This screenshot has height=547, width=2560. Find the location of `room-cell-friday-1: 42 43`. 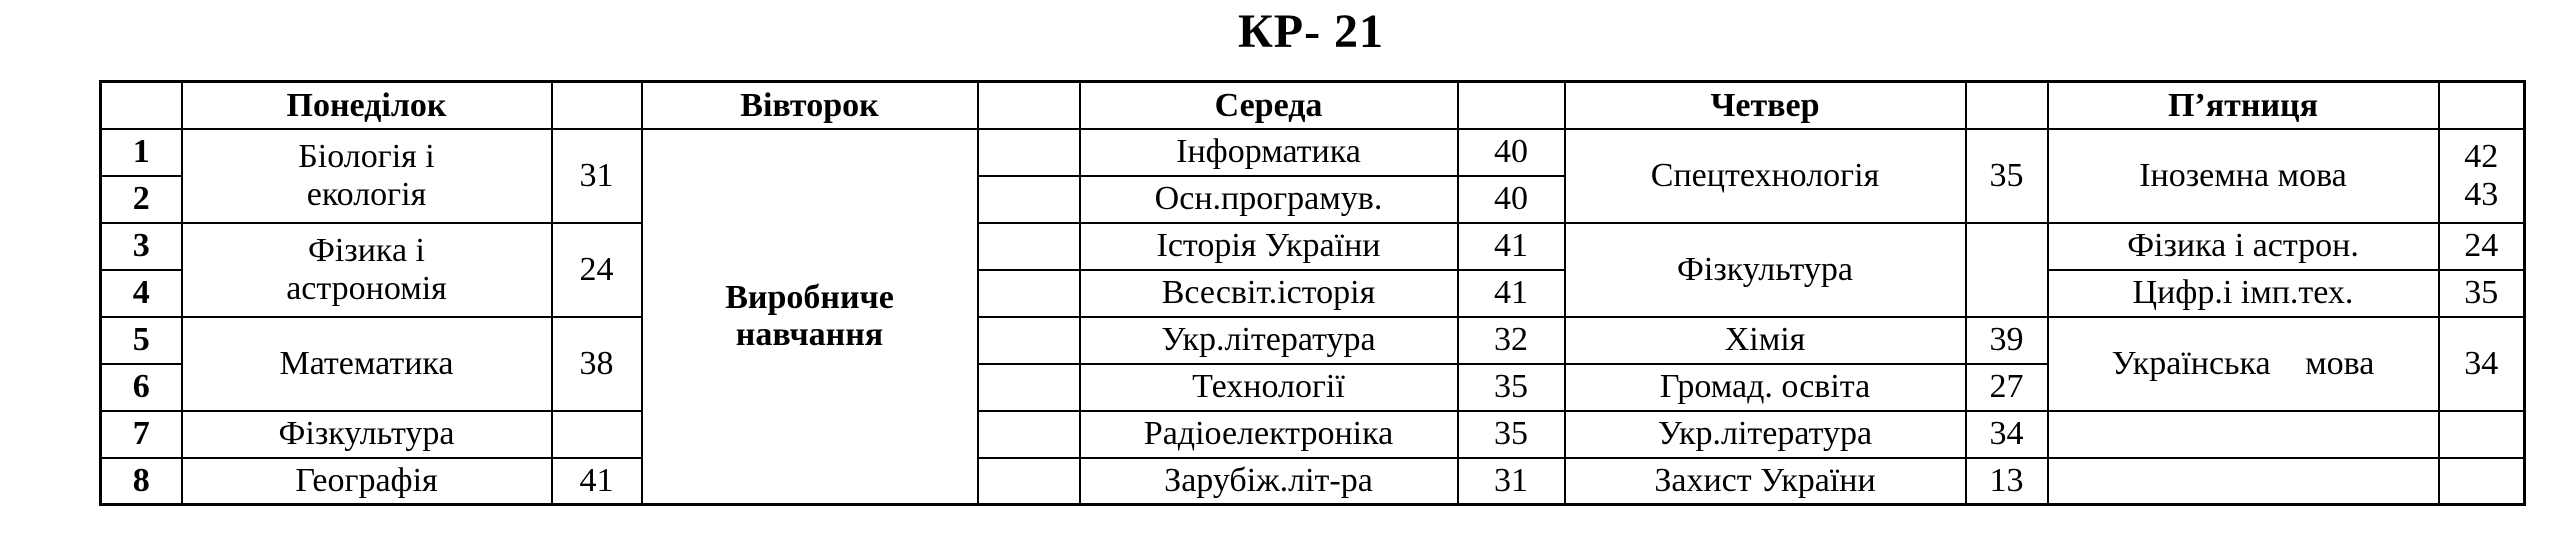

room-cell-friday-1: 42 43 is located at coordinates (2481, 175).